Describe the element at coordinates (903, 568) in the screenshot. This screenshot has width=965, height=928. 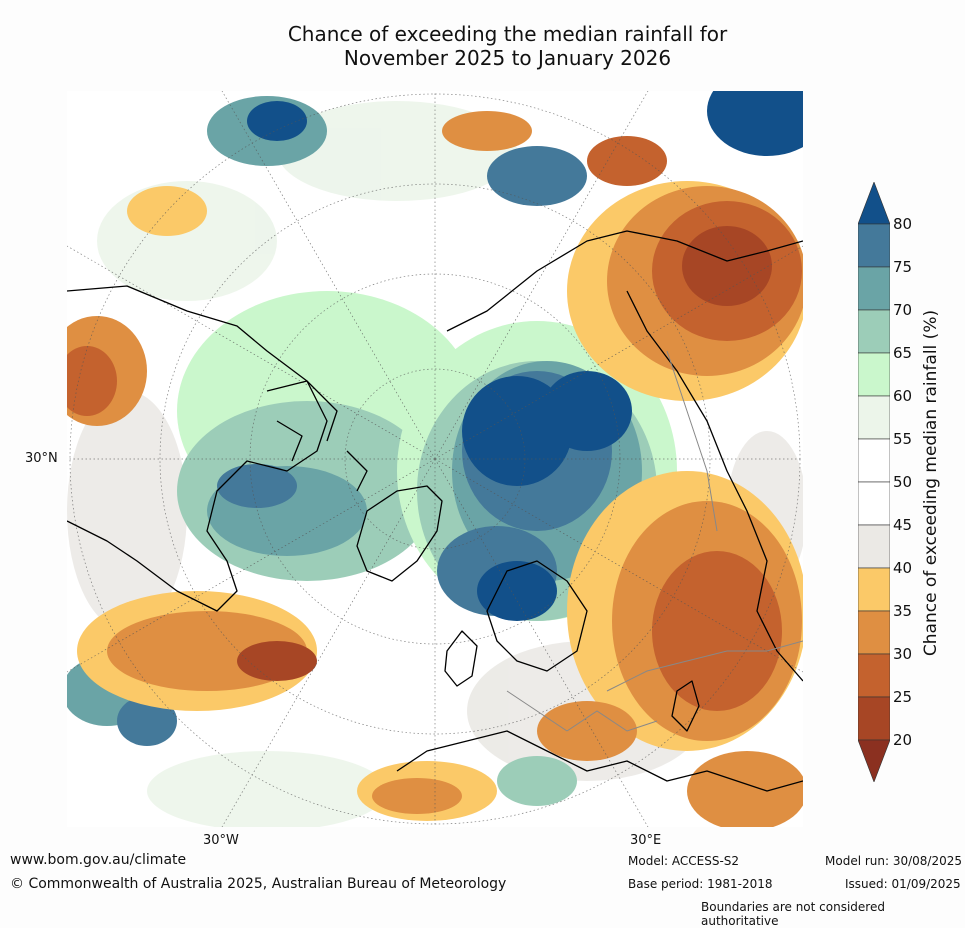
I see `colorbar-tick-label: 40` at that location.